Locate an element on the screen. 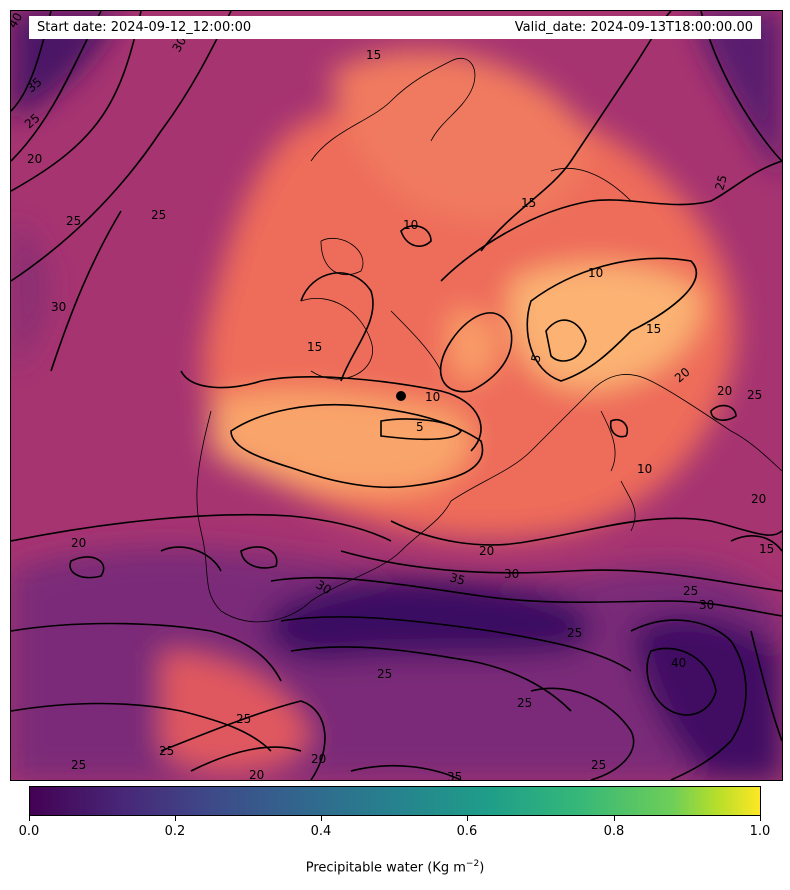 This screenshot has width=790, height=890. colorbar-title: Precipitable water (Kg m−2) is located at coordinates (395, 867).